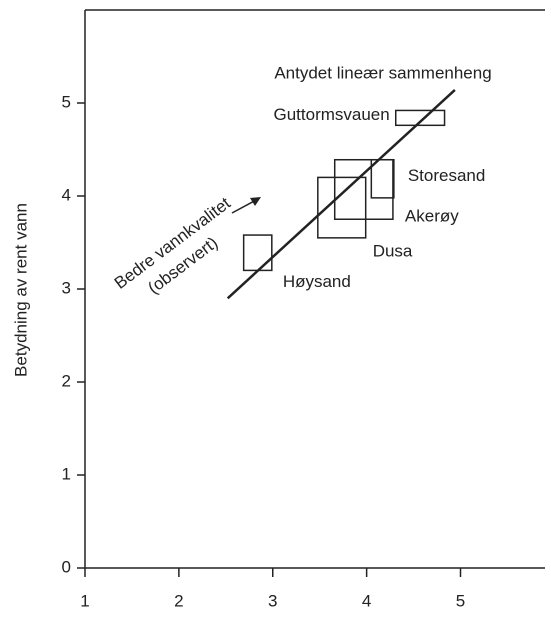 Image resolution: width=551 pixels, height=617 pixels. I want to click on y-tick-label: 1, so click(66, 473).